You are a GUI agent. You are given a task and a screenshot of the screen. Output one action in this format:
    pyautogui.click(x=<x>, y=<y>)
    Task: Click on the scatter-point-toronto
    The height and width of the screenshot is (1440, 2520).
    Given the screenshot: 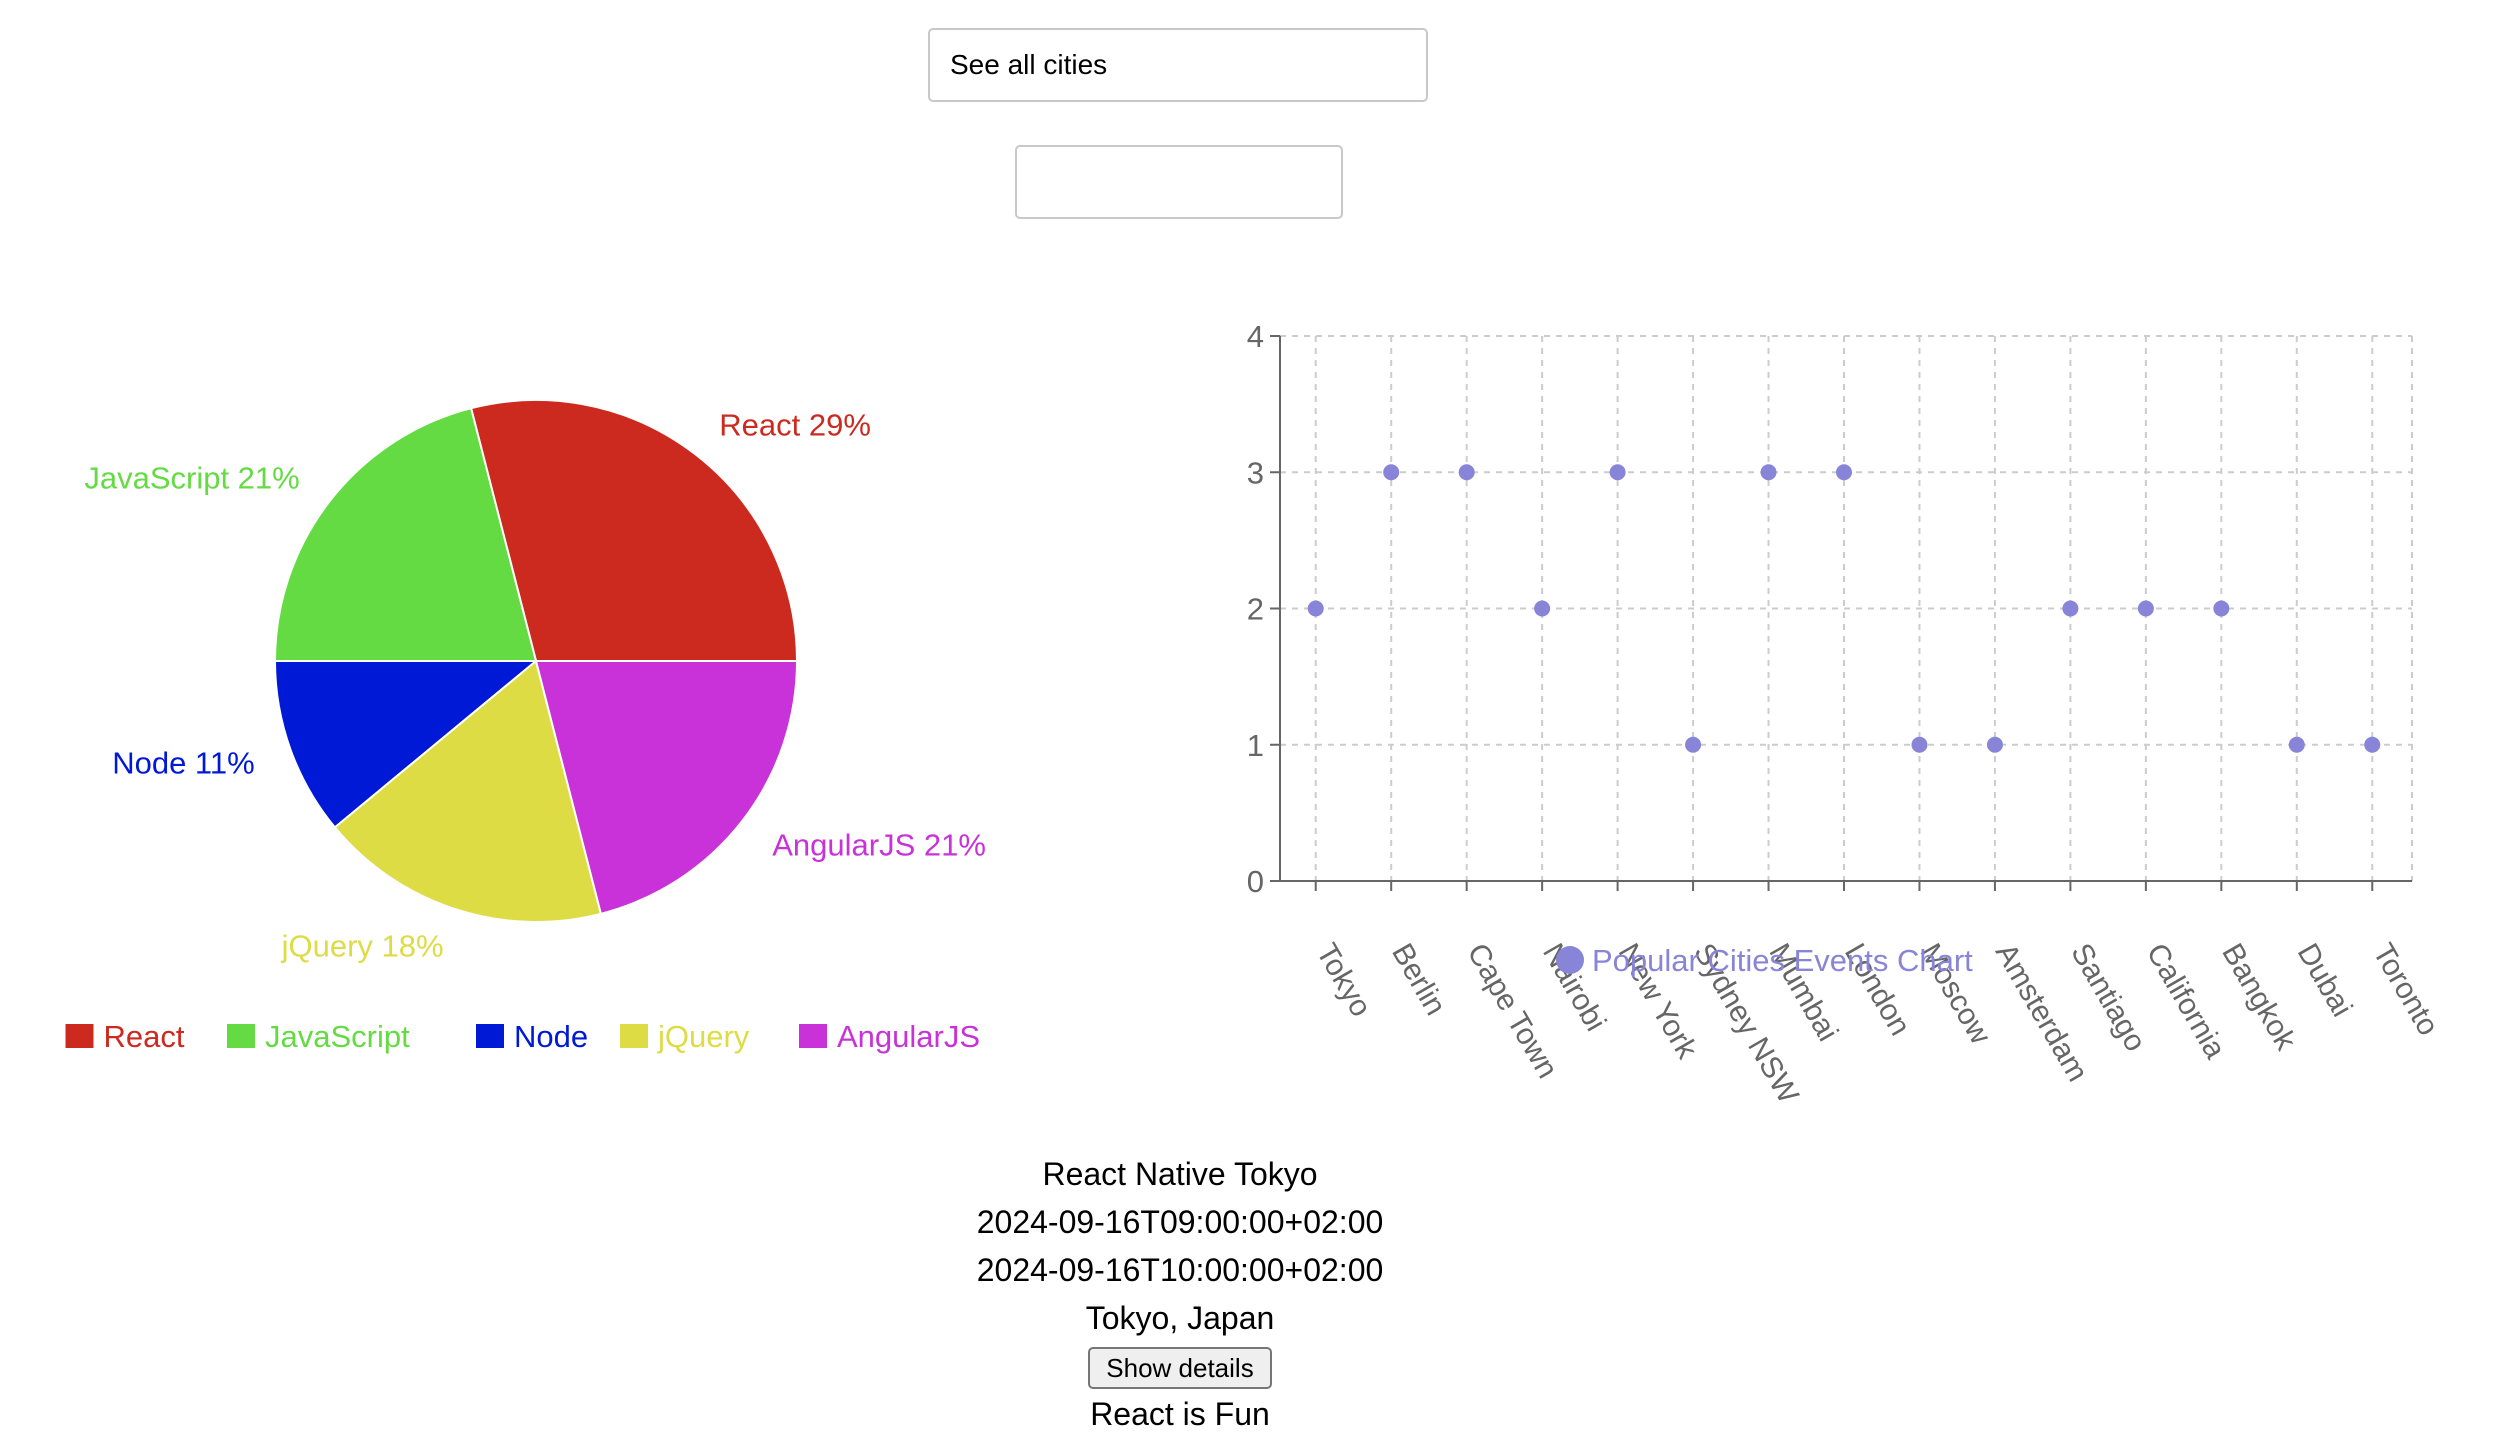 What is the action you would take?
    pyautogui.click(x=2372, y=744)
    